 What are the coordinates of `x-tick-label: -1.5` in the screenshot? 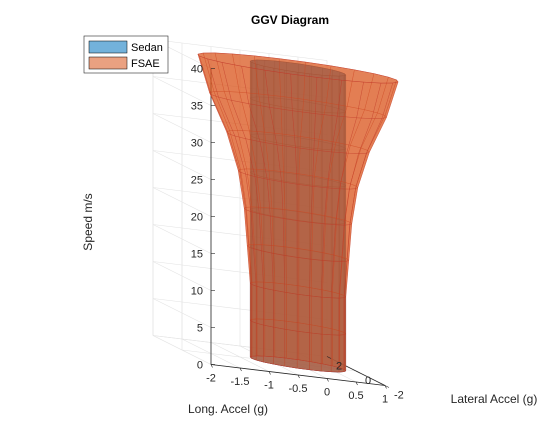 It's located at (240, 382).